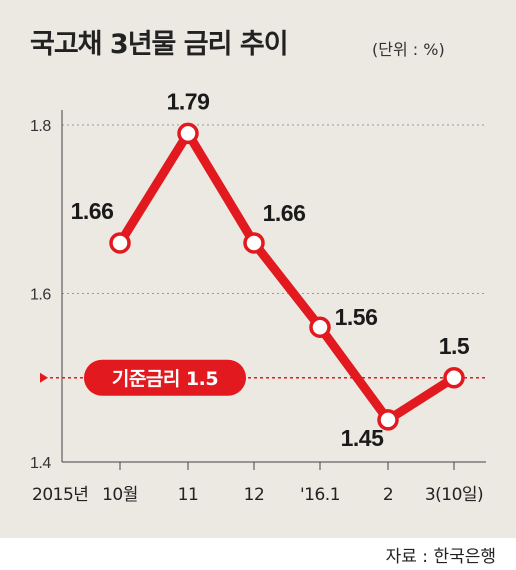 Image resolution: width=516 pixels, height=570 pixels. Describe the element at coordinates (254, 495) in the screenshot. I see `x-tick-label: 12` at that location.